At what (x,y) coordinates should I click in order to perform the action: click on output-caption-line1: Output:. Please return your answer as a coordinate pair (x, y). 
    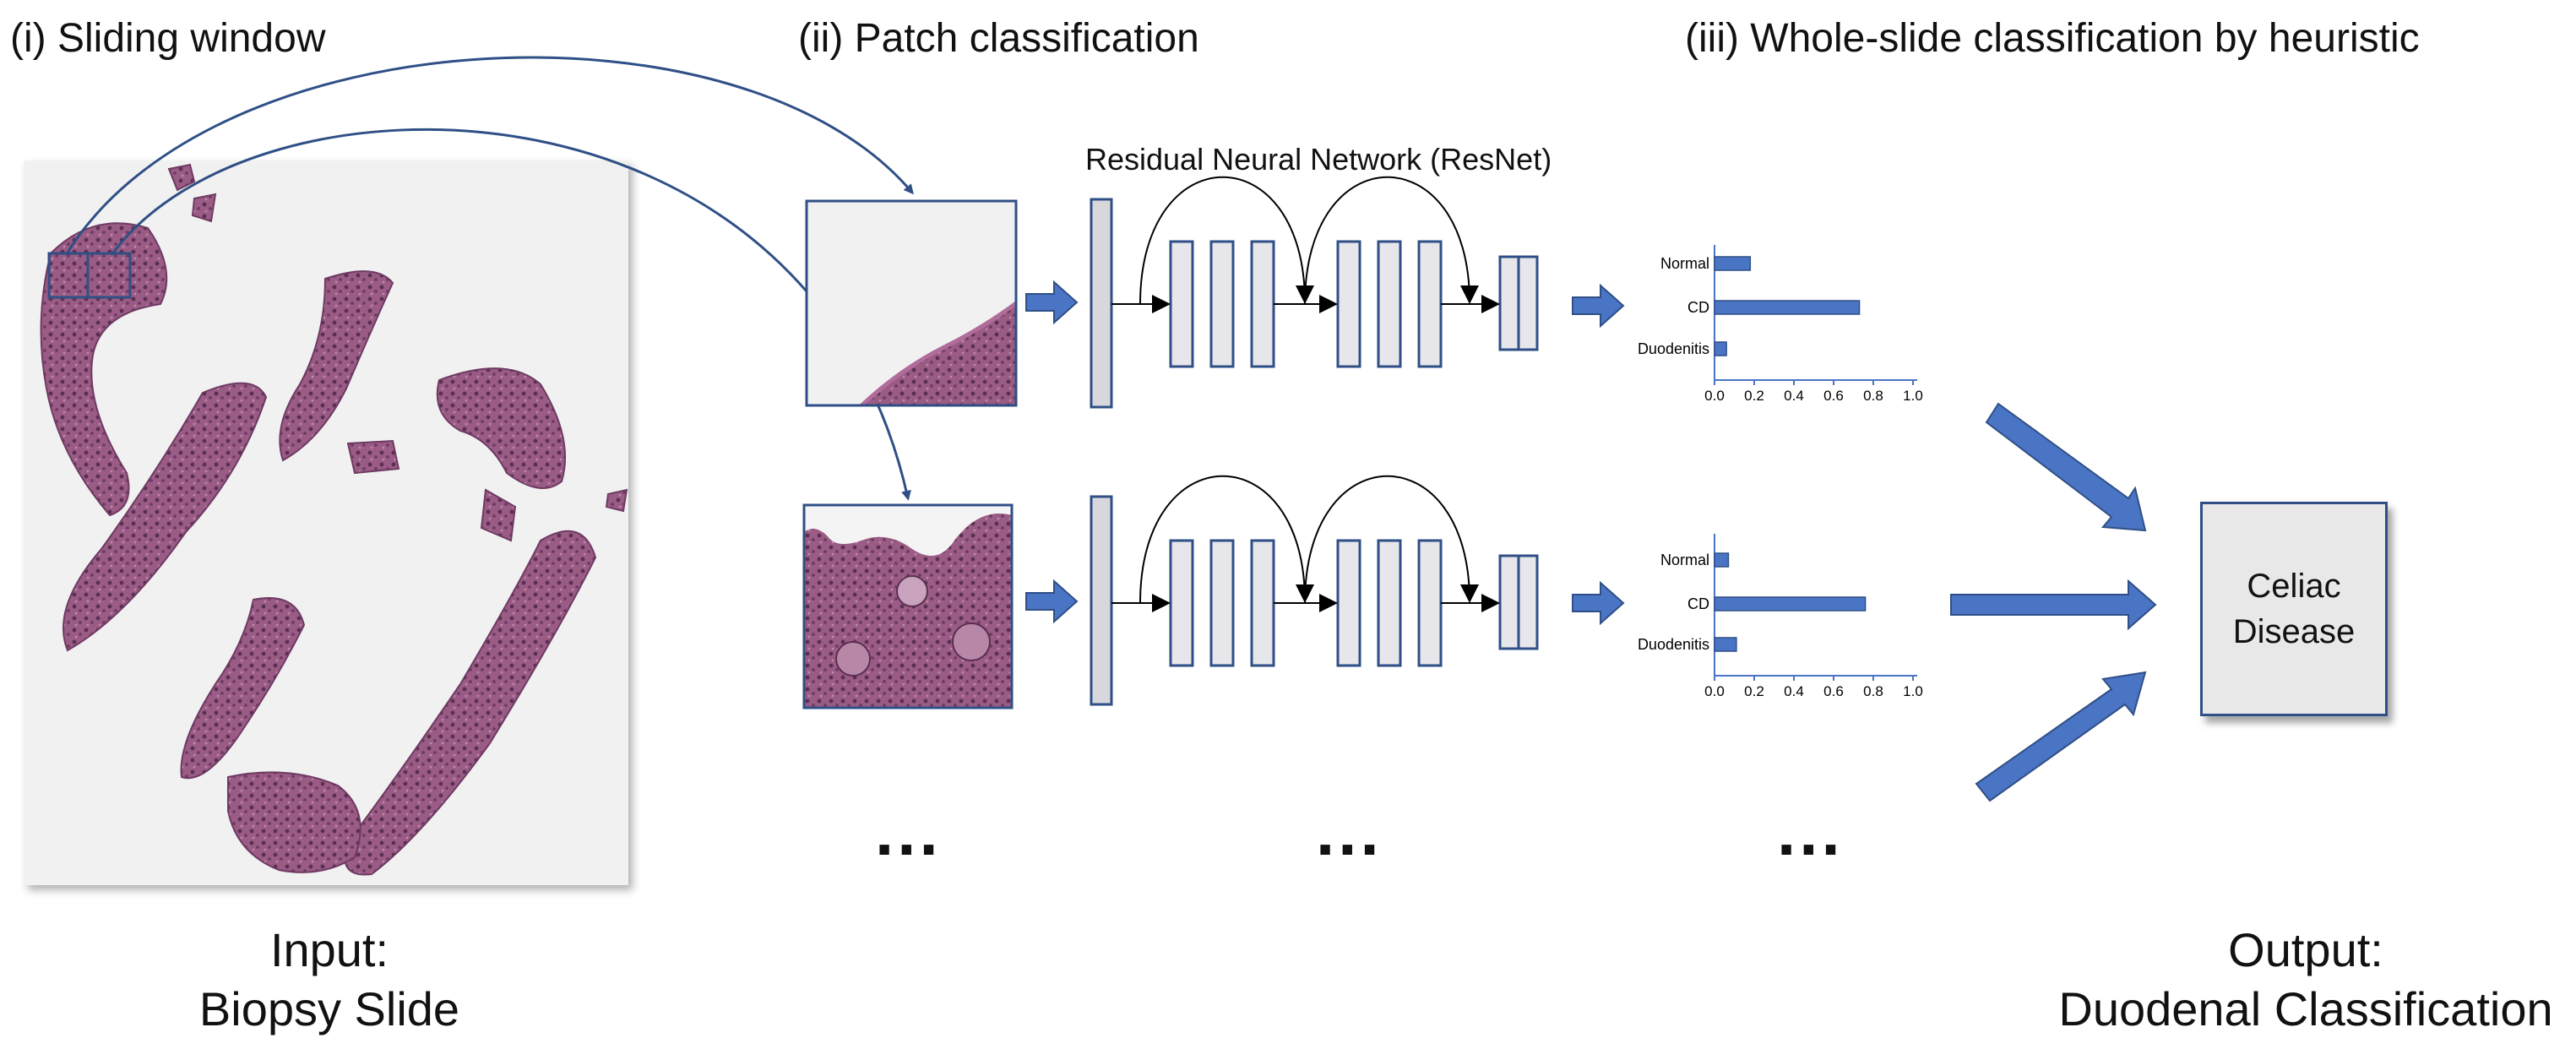
    Looking at the image, I should click on (2305, 949).